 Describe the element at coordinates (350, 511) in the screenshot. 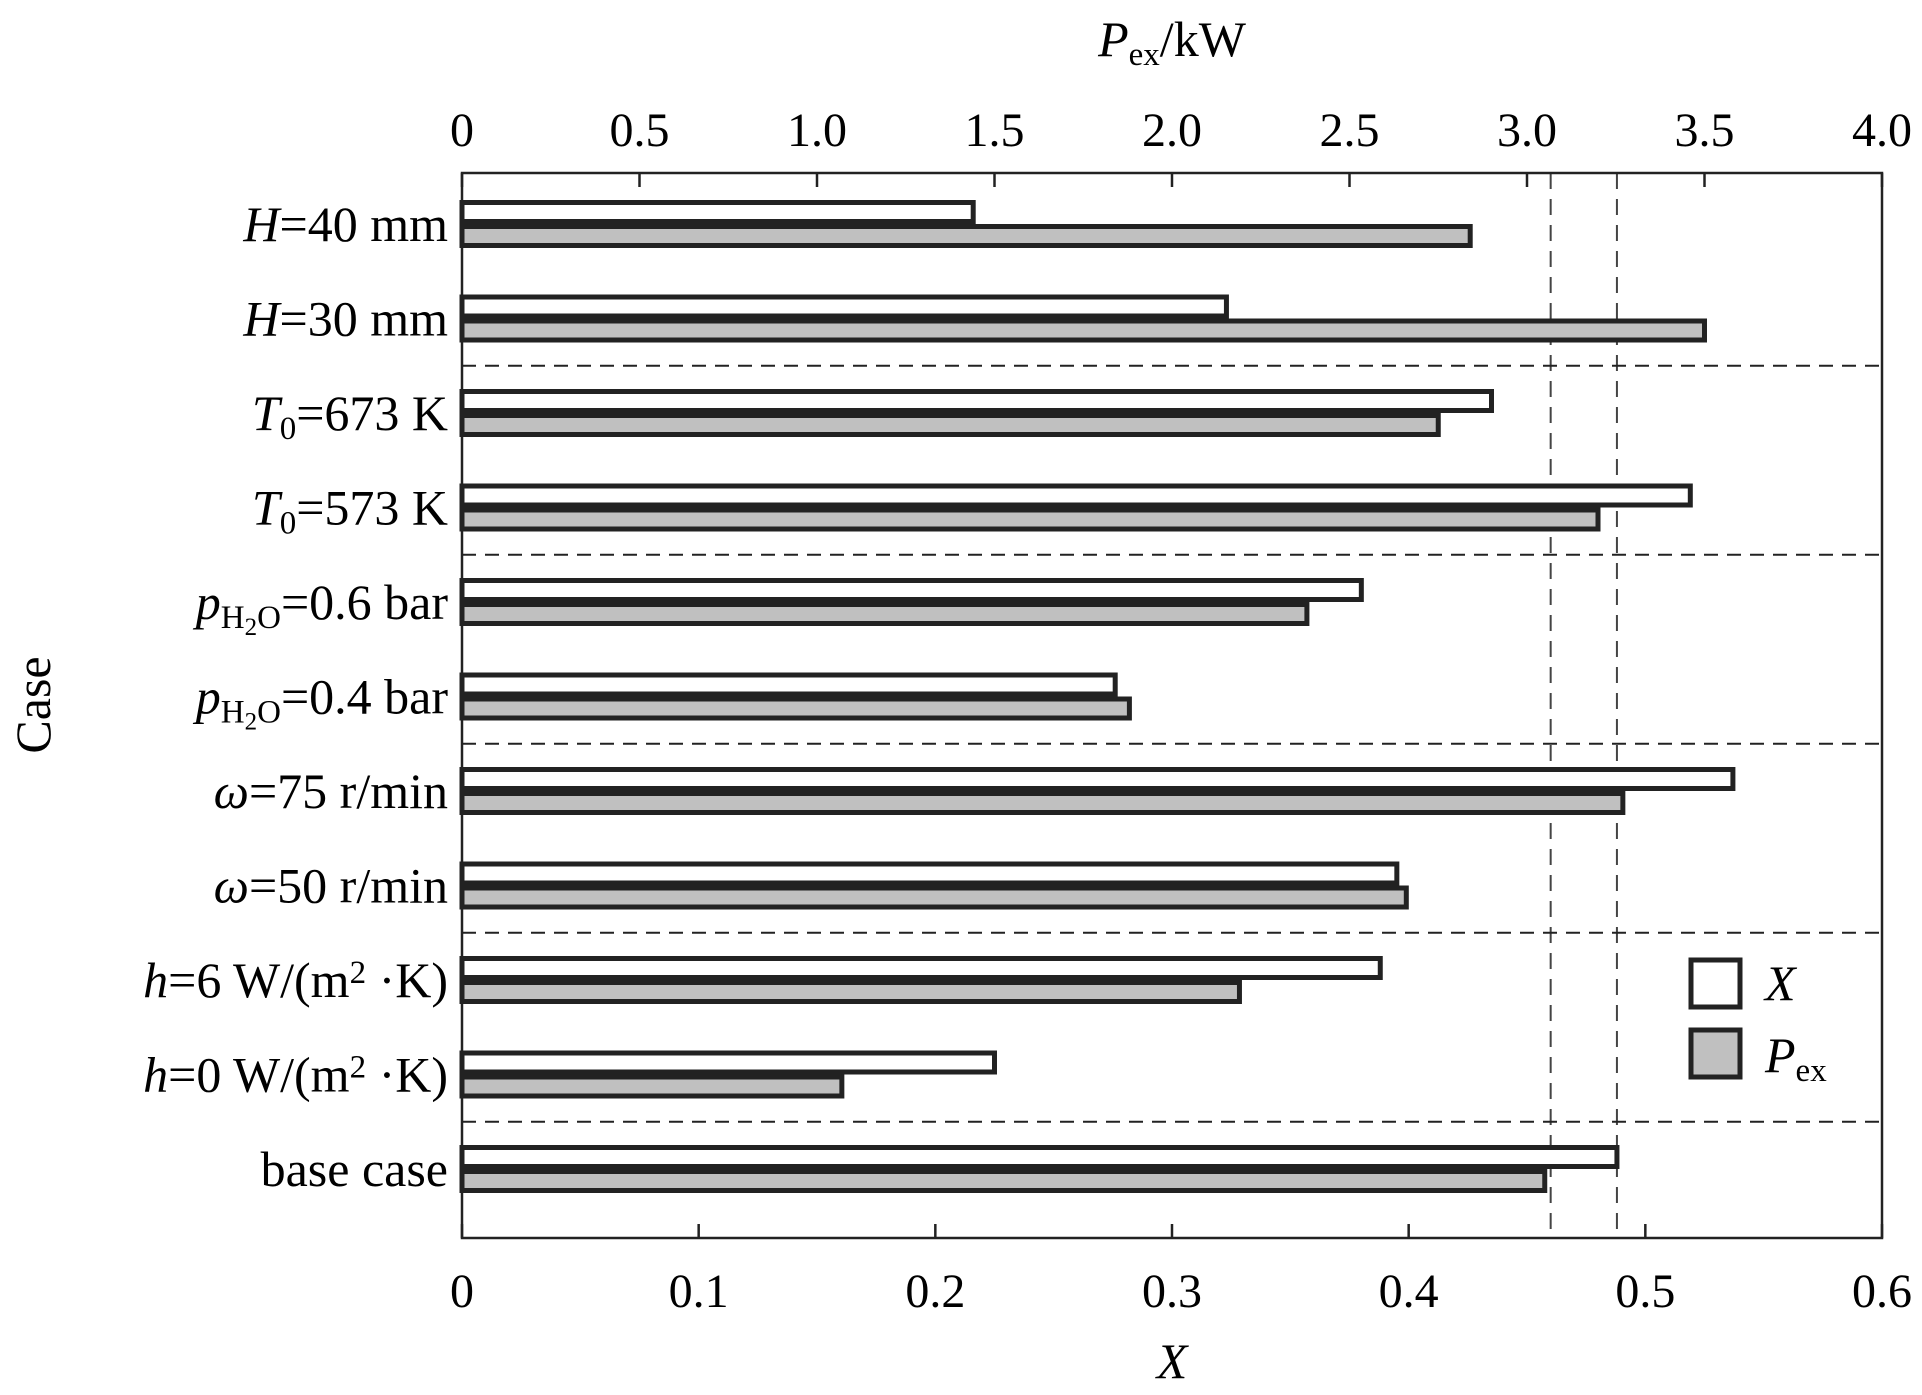

I see `category-label: T0=573 K` at that location.